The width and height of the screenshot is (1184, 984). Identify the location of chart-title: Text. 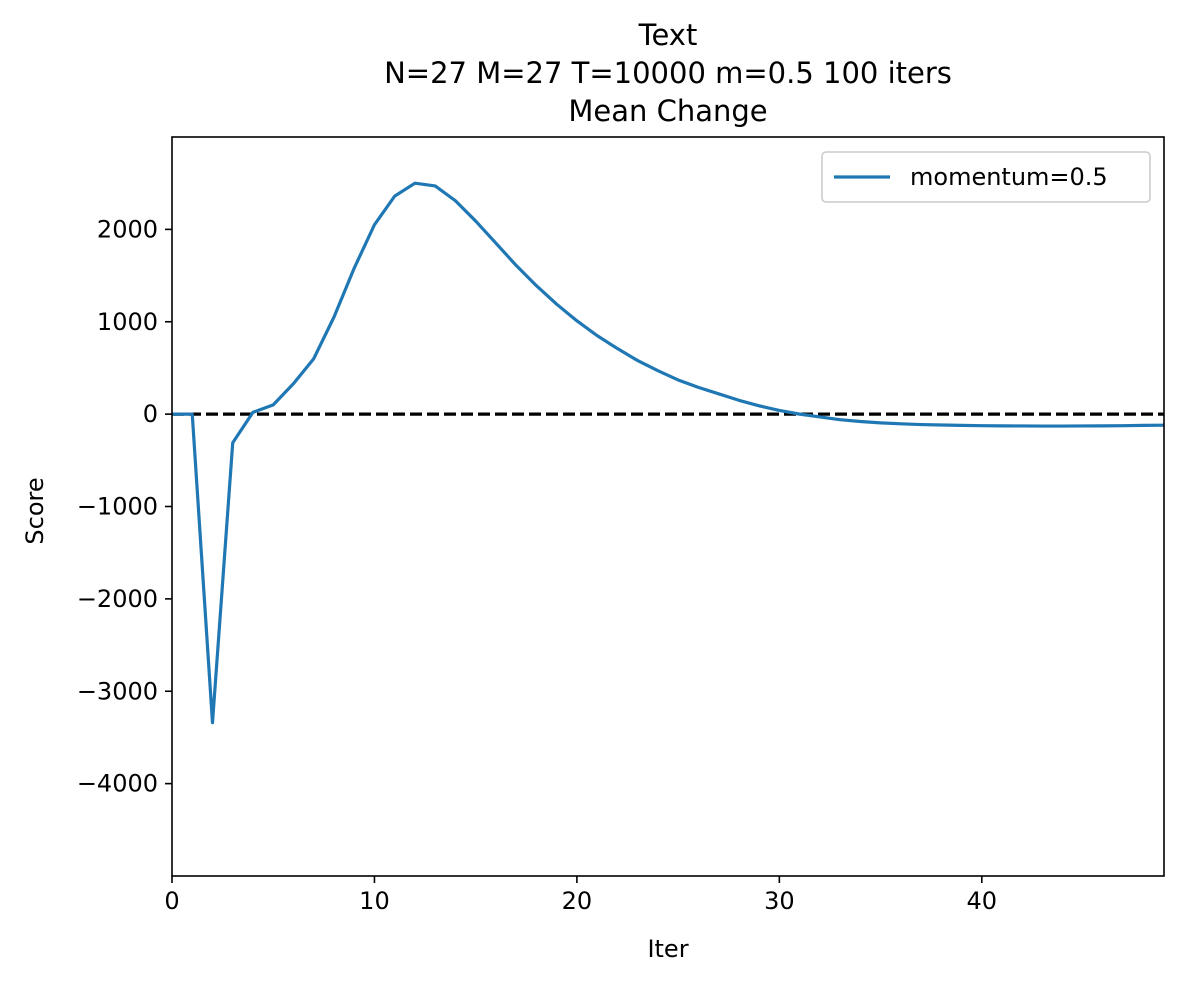
(668, 35).